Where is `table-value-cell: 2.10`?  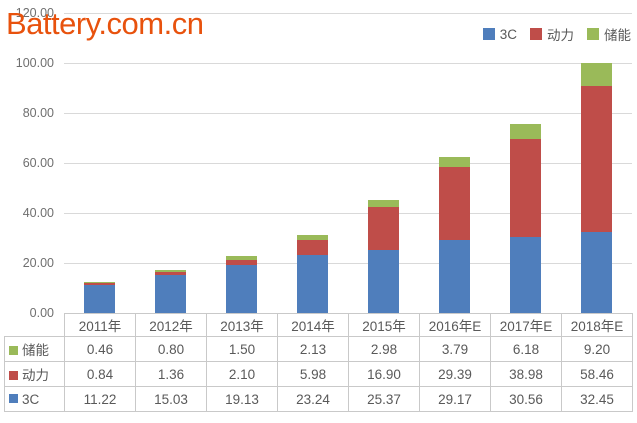
table-value-cell: 2.10 is located at coordinates (242, 374).